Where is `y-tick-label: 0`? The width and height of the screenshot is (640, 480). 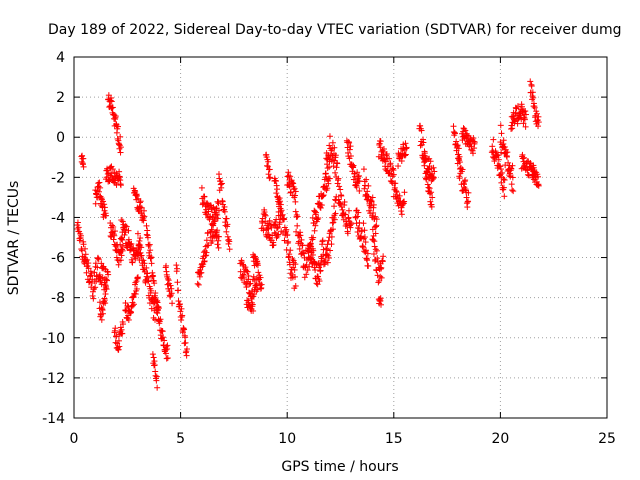 y-tick-label: 0 is located at coordinates (60, 138).